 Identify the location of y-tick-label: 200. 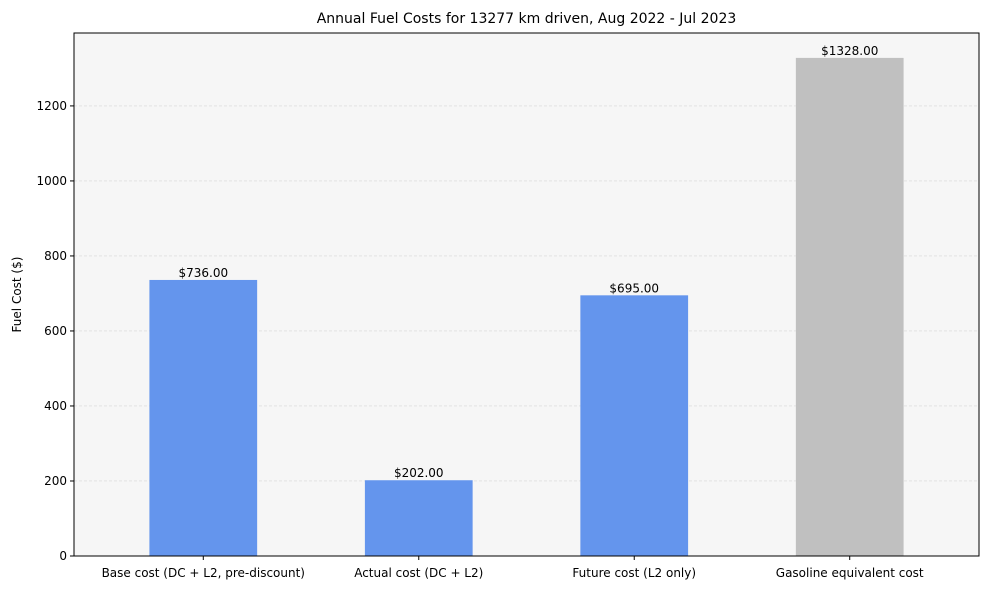
(55, 481).